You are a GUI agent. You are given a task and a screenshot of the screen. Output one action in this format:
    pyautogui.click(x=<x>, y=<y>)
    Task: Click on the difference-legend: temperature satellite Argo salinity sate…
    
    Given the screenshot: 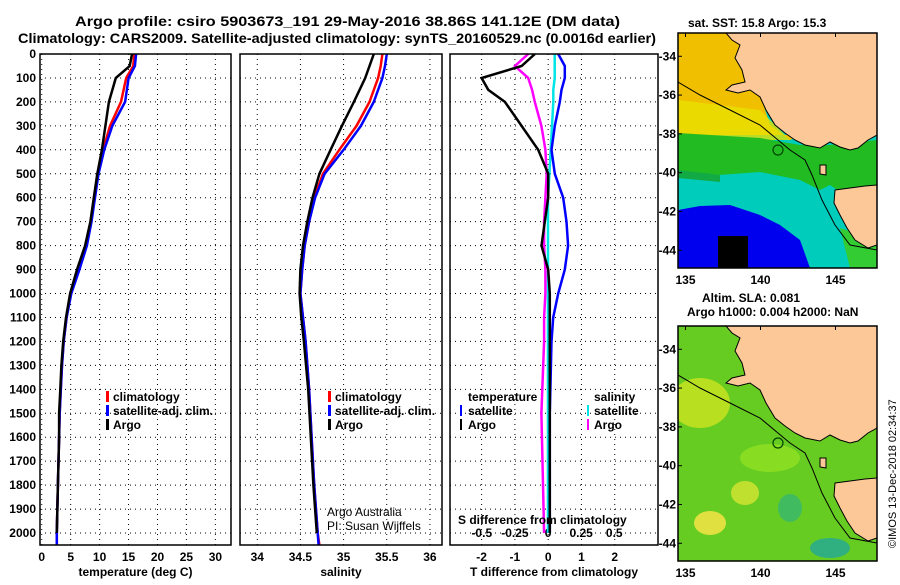 What is the action you would take?
    pyautogui.click(x=548, y=458)
    